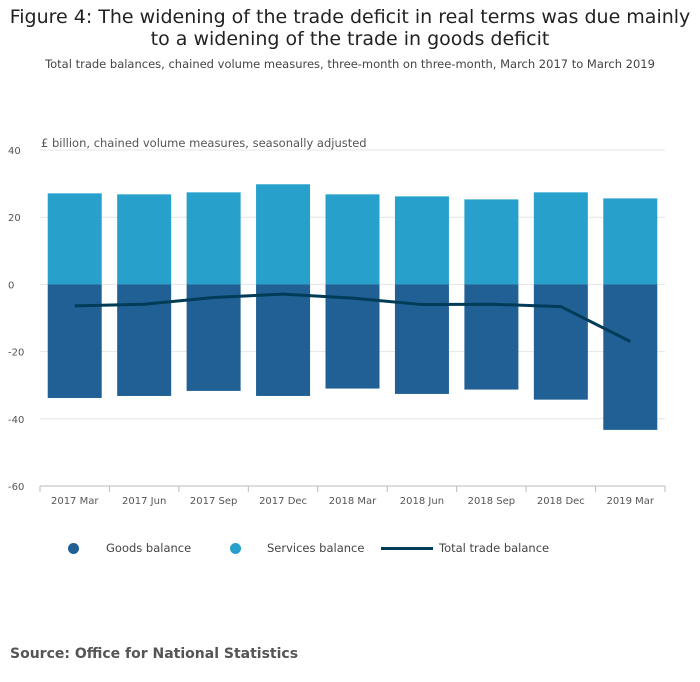 This screenshot has width=700, height=682. Describe the element at coordinates (353, 501) in the screenshot. I see `x-tick-label: 2018 Mar` at that location.